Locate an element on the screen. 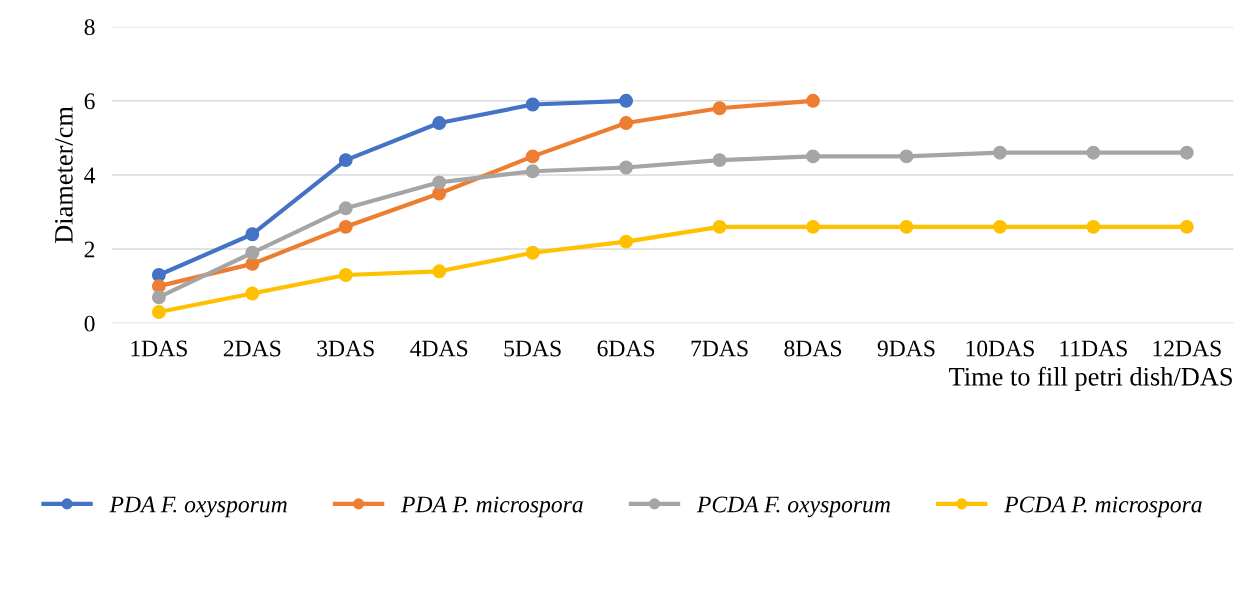  x-tick-label: 3DAS is located at coordinates (345, 348).